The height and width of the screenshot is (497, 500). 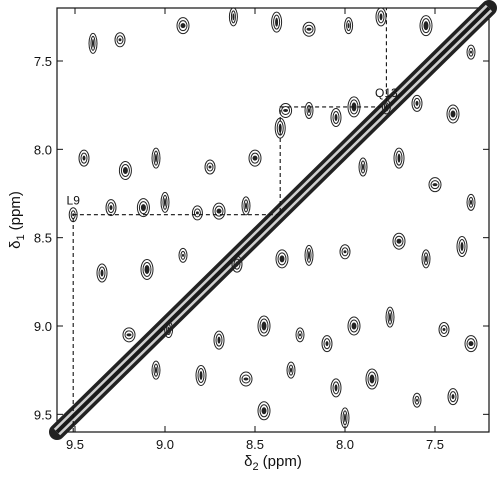 What do you see at coordinates (15, 210) in the screenshot?
I see `y-axis-unit: (ppm)` at bounding box center [15, 210].